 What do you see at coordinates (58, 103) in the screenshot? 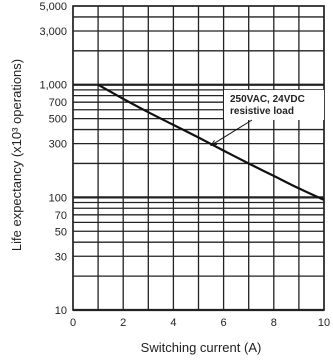
I see `y-tick-label: 700` at bounding box center [58, 103].